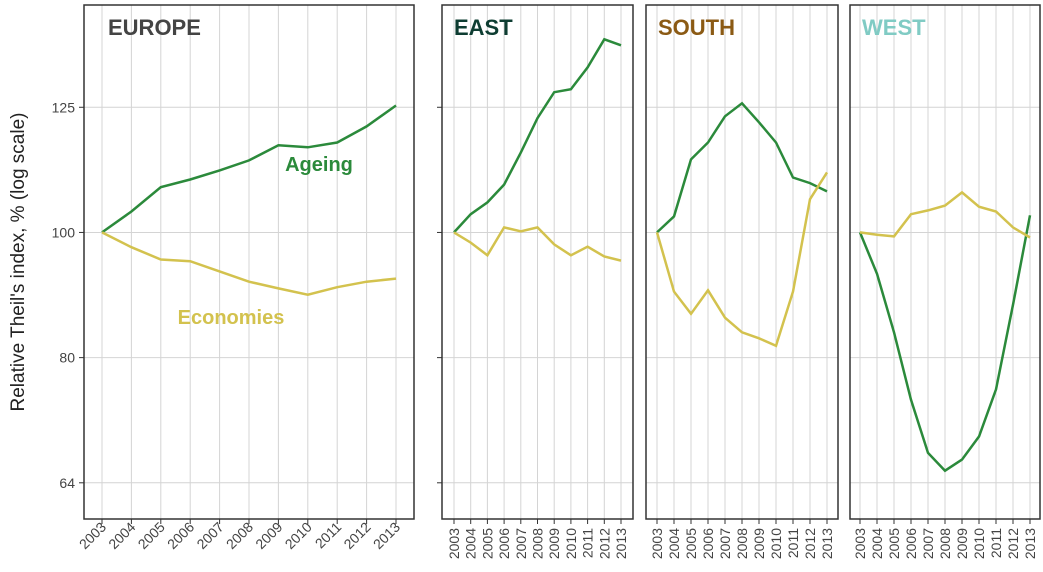 This screenshot has width=1043, height=572. Describe the element at coordinates (894, 27) in the screenshot. I see `panel-title: WEST` at that location.